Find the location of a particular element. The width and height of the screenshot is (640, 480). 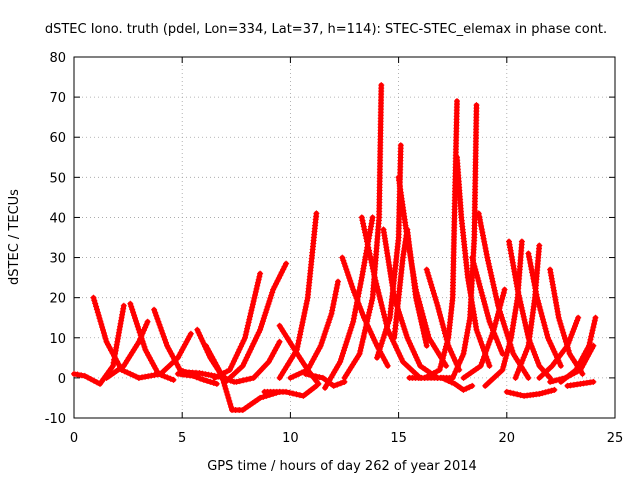

series-line is located at coordinates (127, 350).